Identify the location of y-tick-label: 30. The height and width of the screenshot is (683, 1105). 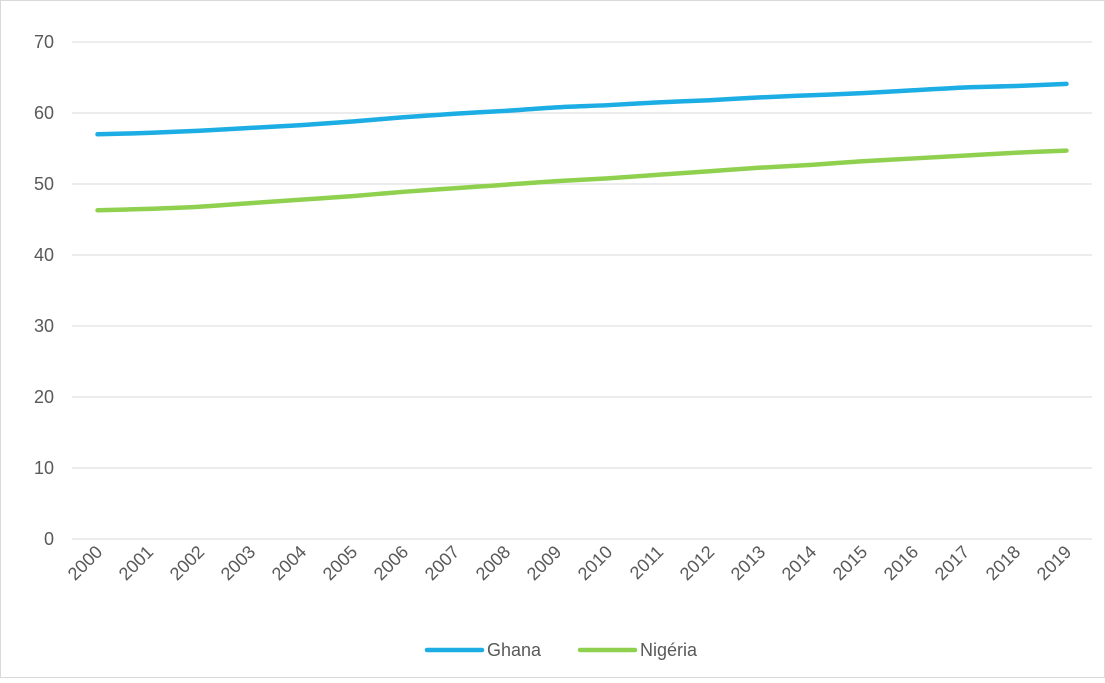
(44, 326).